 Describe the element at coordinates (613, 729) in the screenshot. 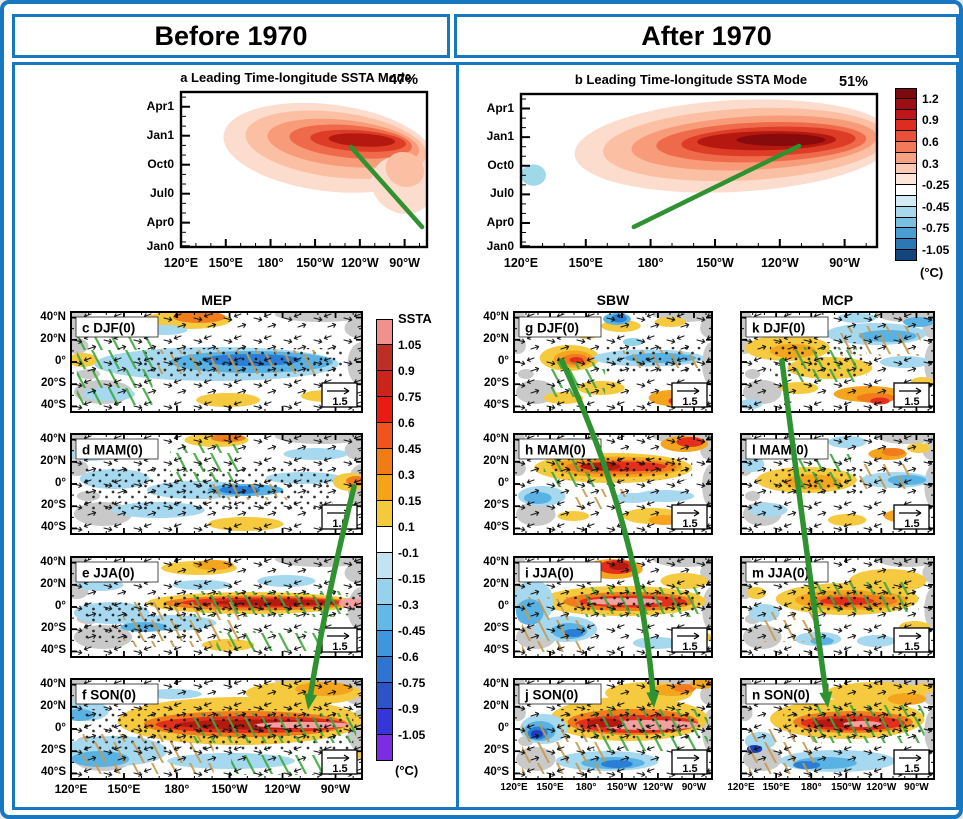

I see `map-panel-j: j SON(0) 1.5` at that location.